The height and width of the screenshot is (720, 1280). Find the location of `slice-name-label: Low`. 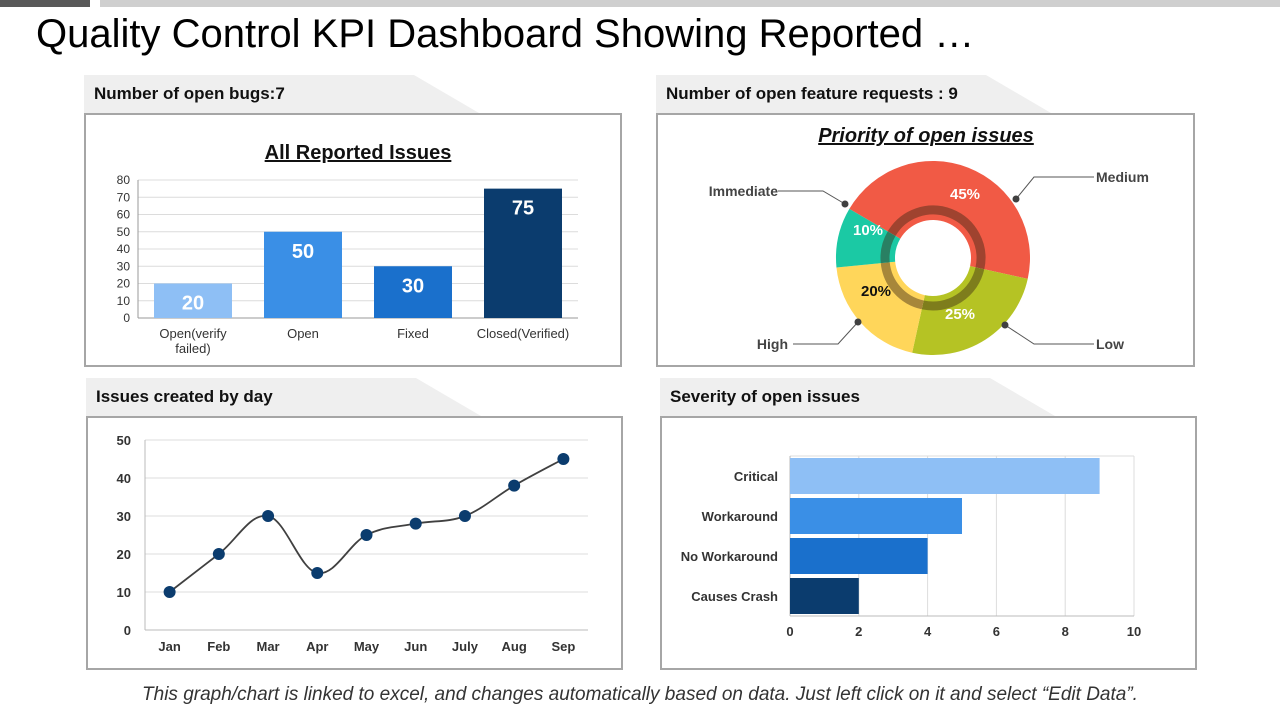

slice-name-label: Low is located at coordinates (1110, 344).